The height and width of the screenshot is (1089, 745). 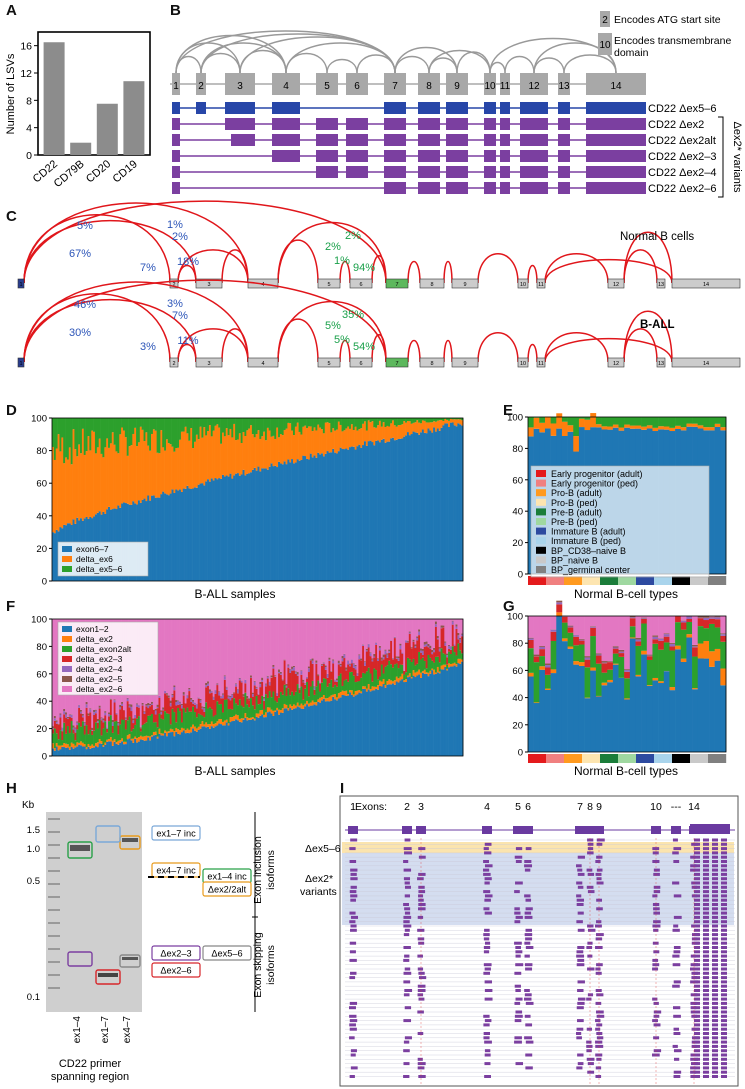 What do you see at coordinates (421, 807) in the screenshot?
I see `exon-number: 3` at bounding box center [421, 807].